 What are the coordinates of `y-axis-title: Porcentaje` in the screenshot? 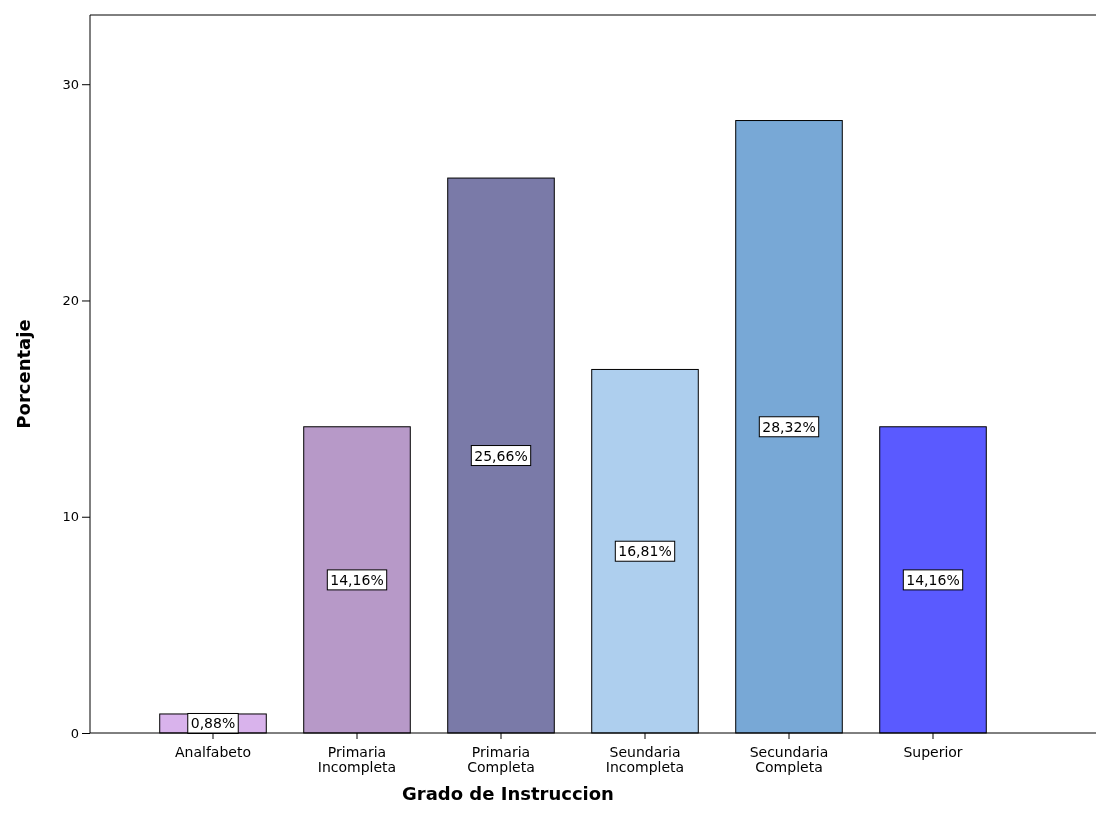 It's located at (23, 374).